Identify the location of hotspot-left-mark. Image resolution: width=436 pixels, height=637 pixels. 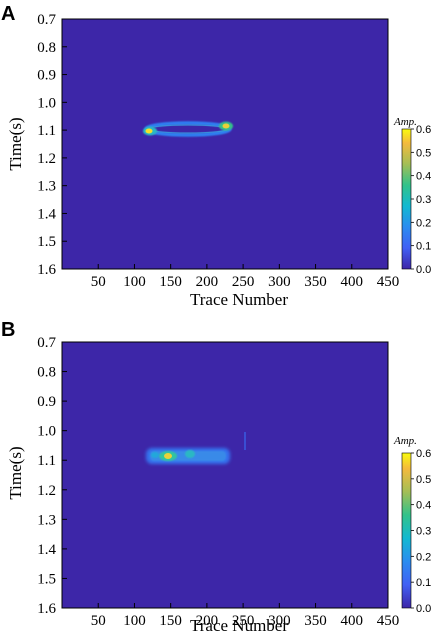
(149, 131).